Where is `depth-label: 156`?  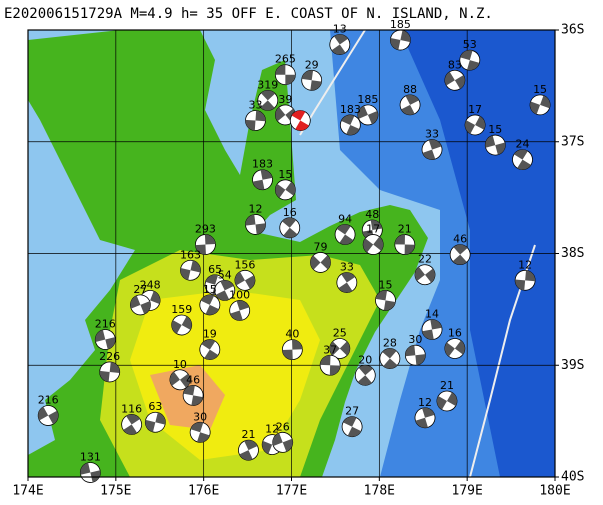
depth-label: 156 is located at coordinates (244, 264).